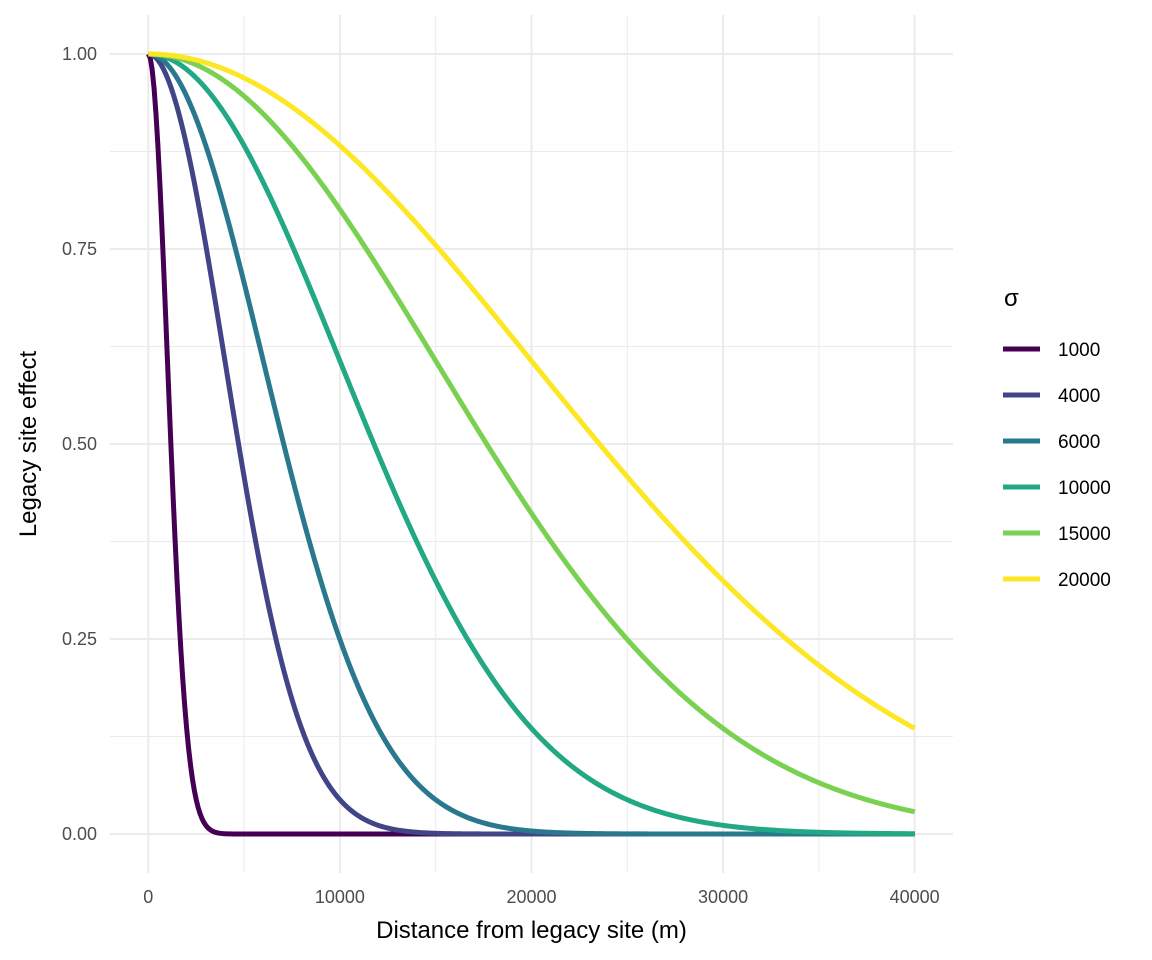  Describe the element at coordinates (1057, 534) in the screenshot. I see `legend-item: 15000` at that location.